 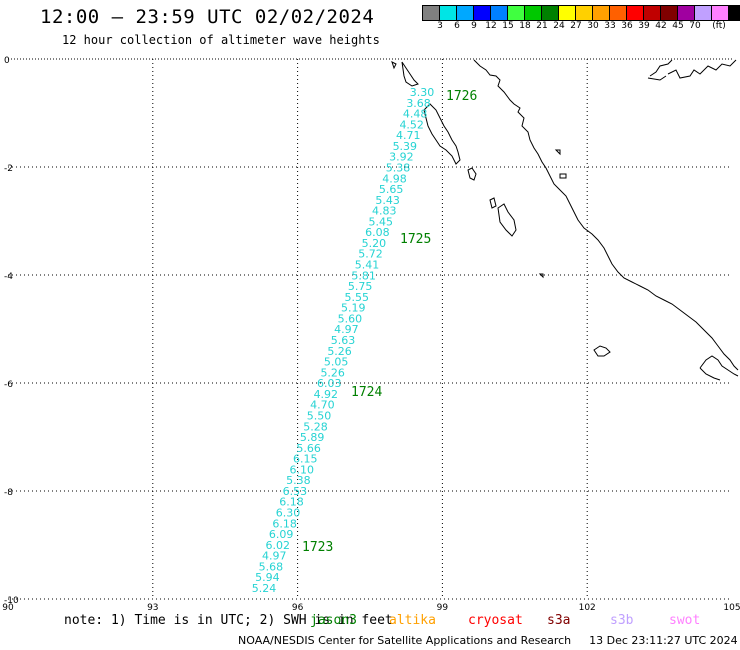 What do you see at coordinates (663, 640) in the screenshot?
I see `credit-timestamp: 13 Dec 23:11:27 UTC 2024` at bounding box center [663, 640].